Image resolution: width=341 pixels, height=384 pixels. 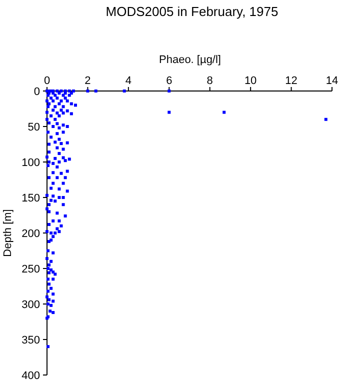 What do you see at coordinates (169, 81) in the screenshot?
I see `x-tick-label: 6` at bounding box center [169, 81].